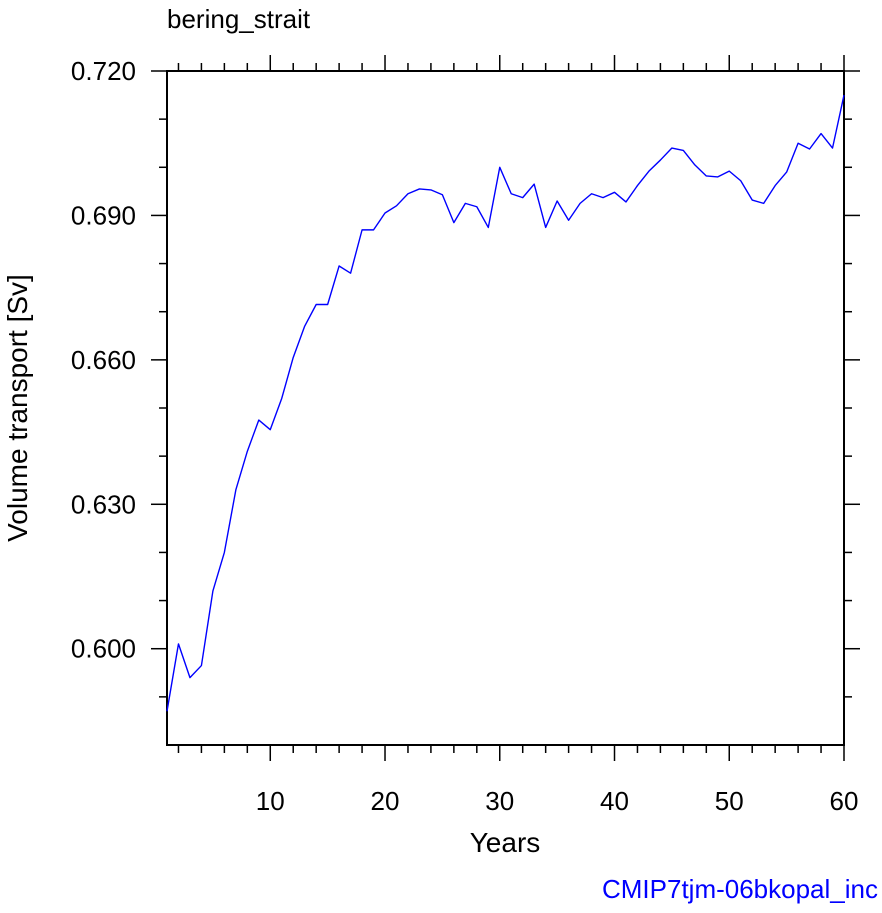 The height and width of the screenshot is (913, 882). What do you see at coordinates (385, 801) in the screenshot?
I see `x-tick-label: 20` at bounding box center [385, 801].